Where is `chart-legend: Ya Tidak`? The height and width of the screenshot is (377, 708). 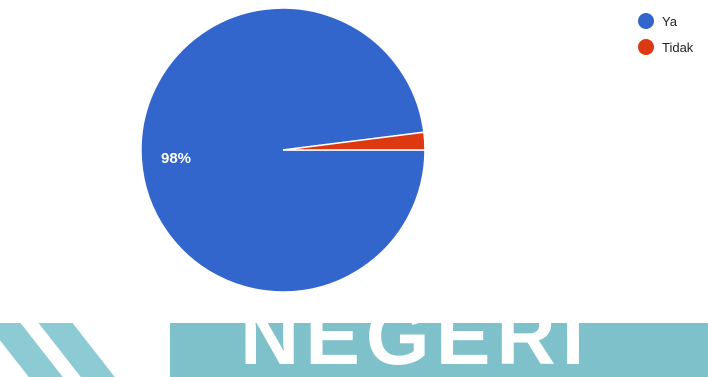 chart-legend: Ya Tidak is located at coordinates (665, 36).